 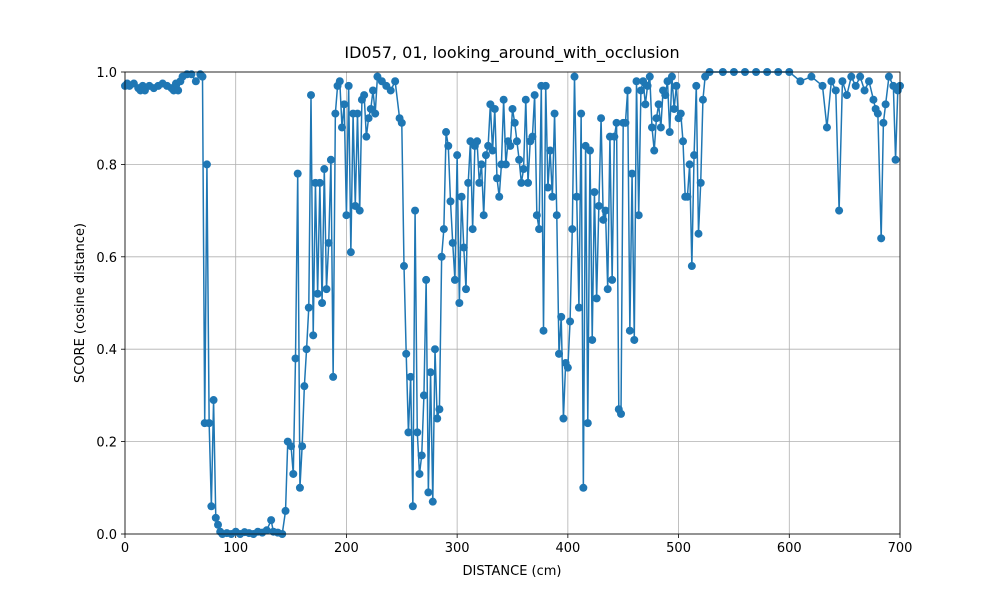 What do you see at coordinates (106, 73) in the screenshot?
I see `y-tick-label: 1.0` at bounding box center [106, 73].